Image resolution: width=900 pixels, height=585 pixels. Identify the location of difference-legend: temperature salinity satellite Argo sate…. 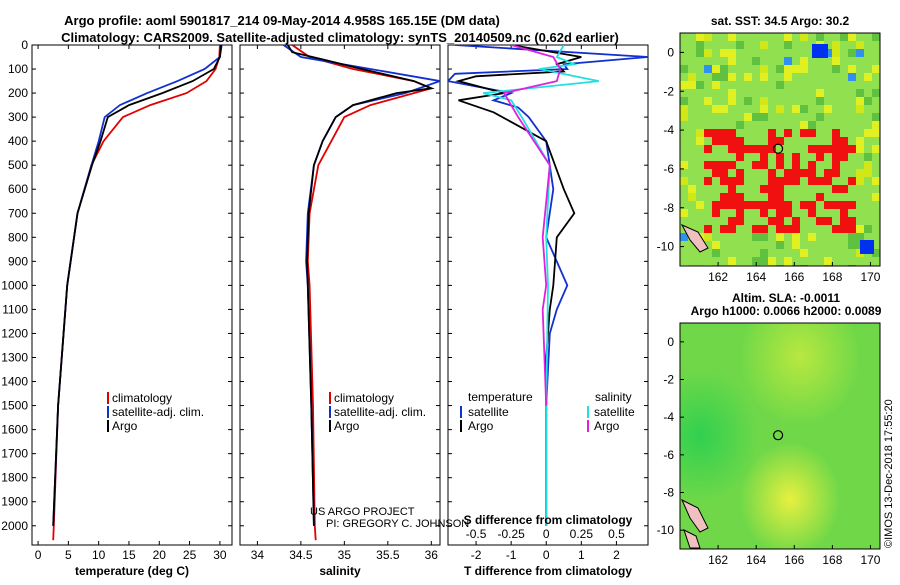
(547, 411).